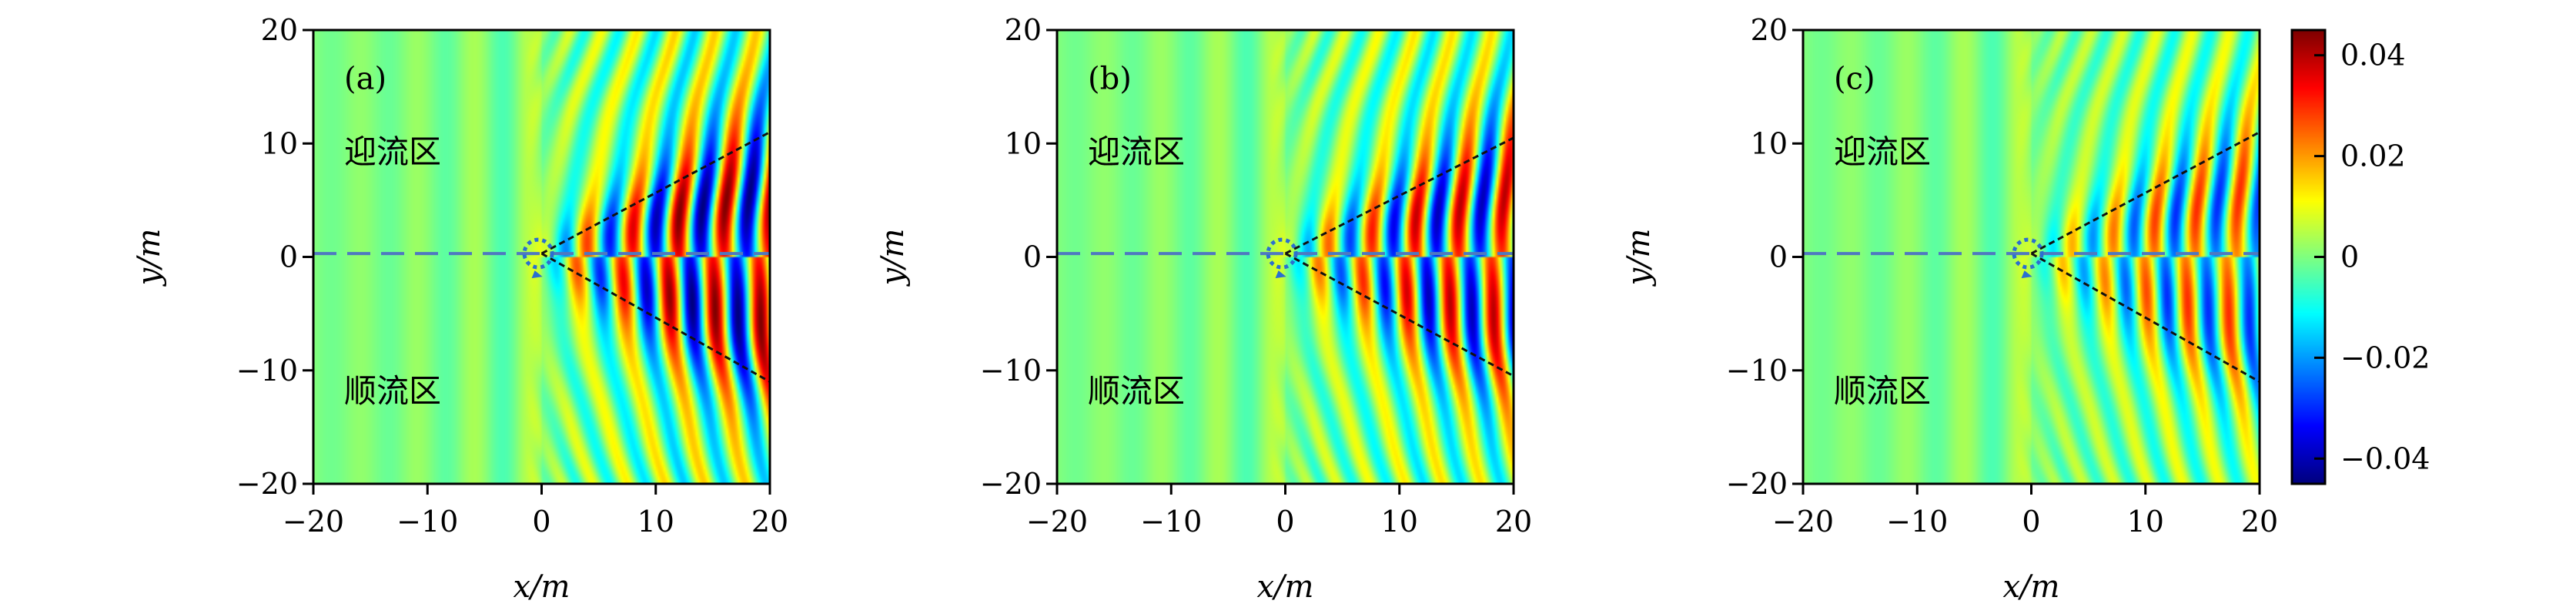 The image size is (2576, 614). Describe the element at coordinates (2385, 458) in the screenshot. I see `colorbar-tick-label: −0.04` at that location.